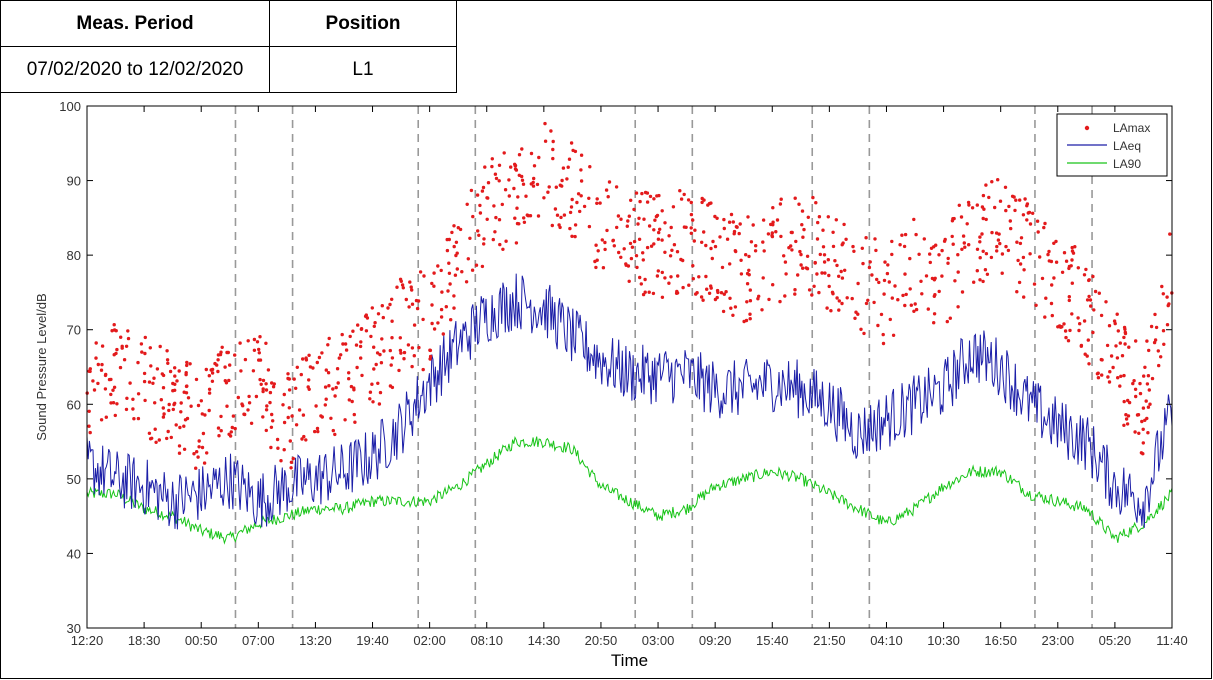 This screenshot has width=1213, height=680. What do you see at coordinates (1058, 640) in the screenshot?
I see `x-tick-label: 23:00` at bounding box center [1058, 640].